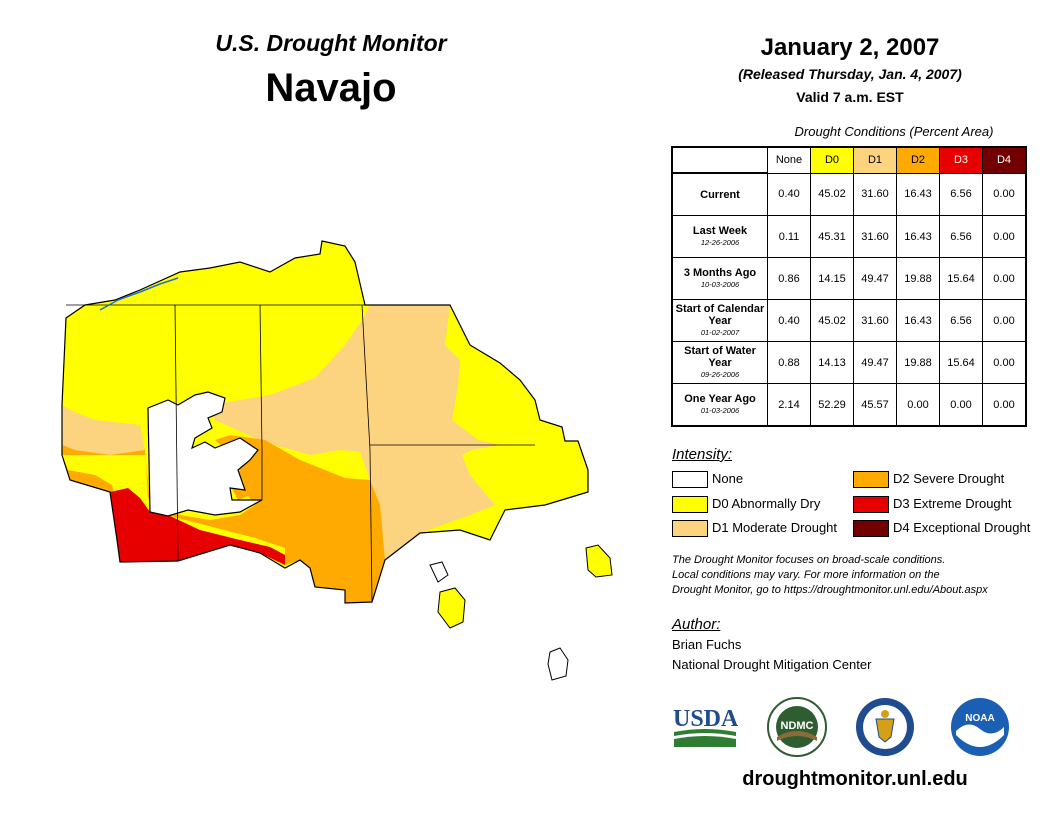  Describe the element at coordinates (850, 97) in the screenshot. I see `valid-time: Valid 7 a.m. EST` at that location.